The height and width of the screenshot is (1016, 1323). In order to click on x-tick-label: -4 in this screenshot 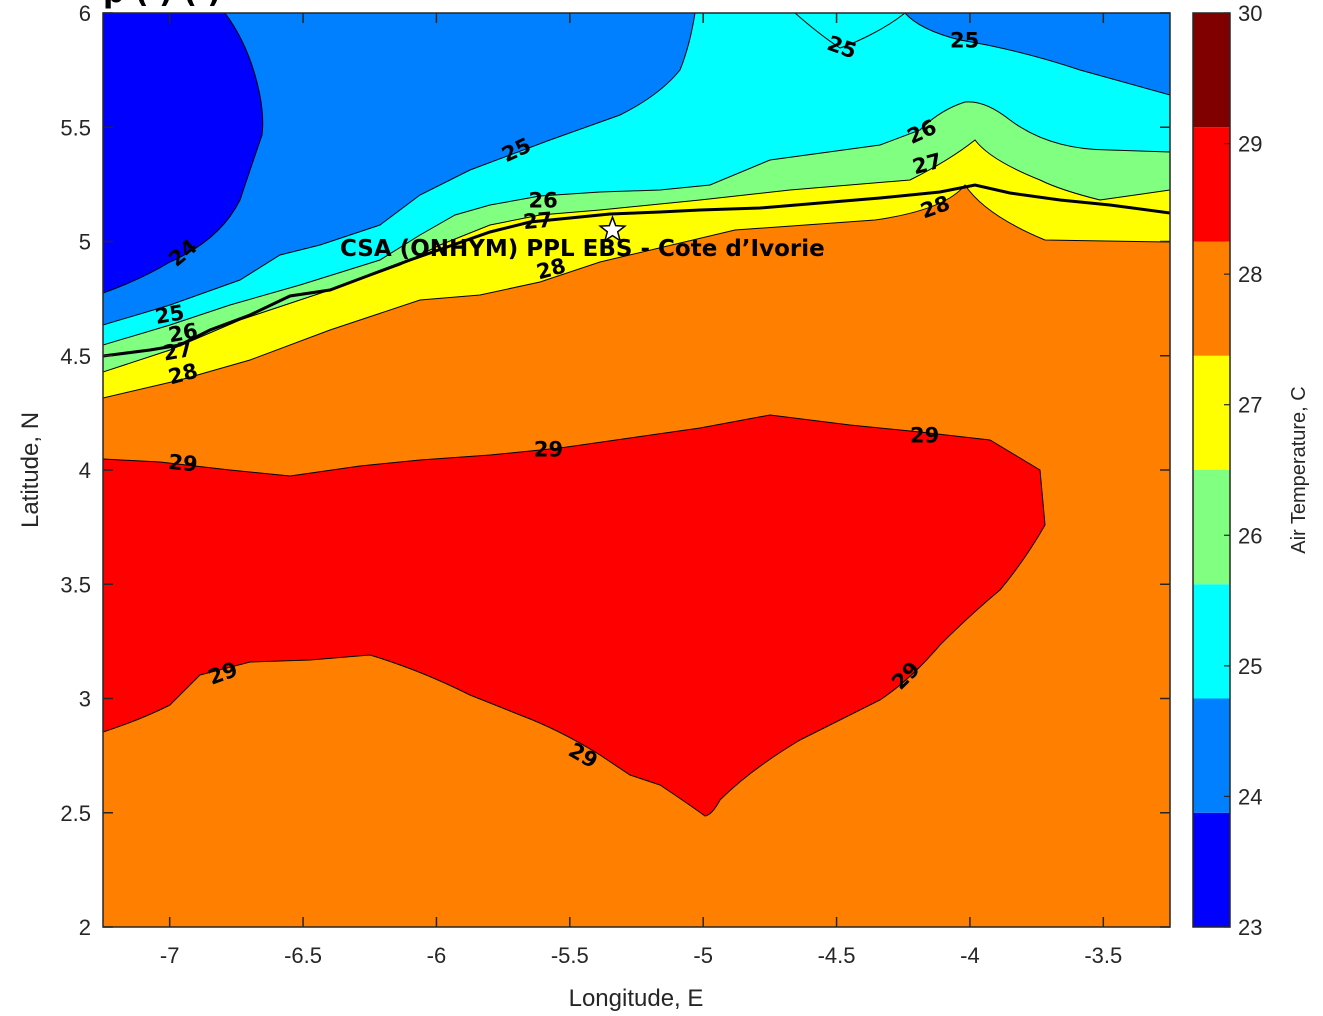, I will do `click(970, 955)`.